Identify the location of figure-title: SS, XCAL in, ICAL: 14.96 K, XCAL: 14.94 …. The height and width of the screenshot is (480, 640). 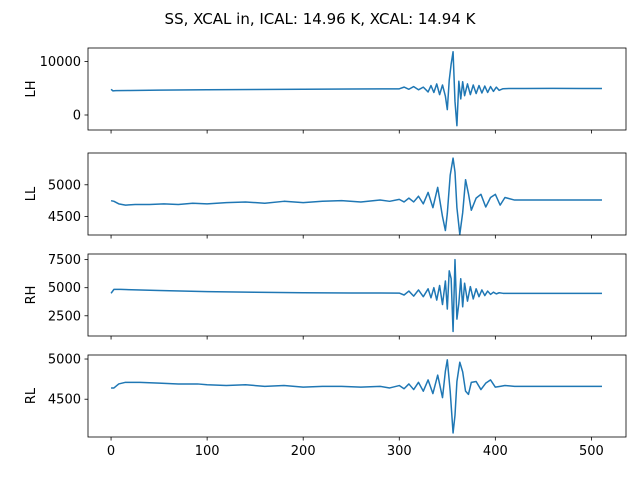
(321, 19).